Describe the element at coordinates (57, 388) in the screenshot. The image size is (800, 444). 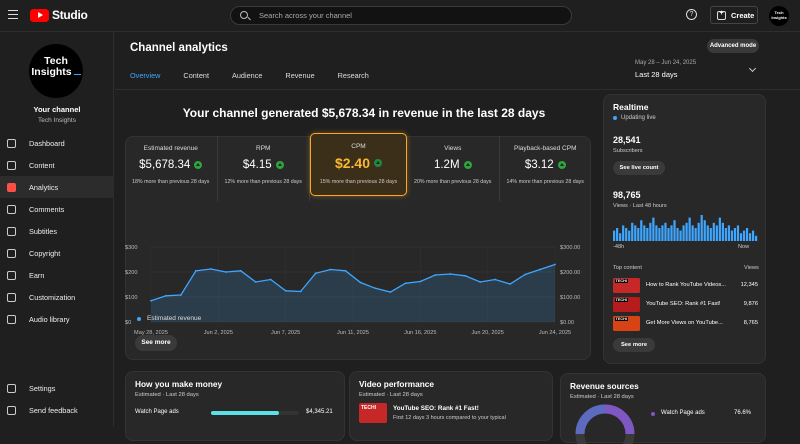
I see `sidebar-item-settings: Settings` at that location.